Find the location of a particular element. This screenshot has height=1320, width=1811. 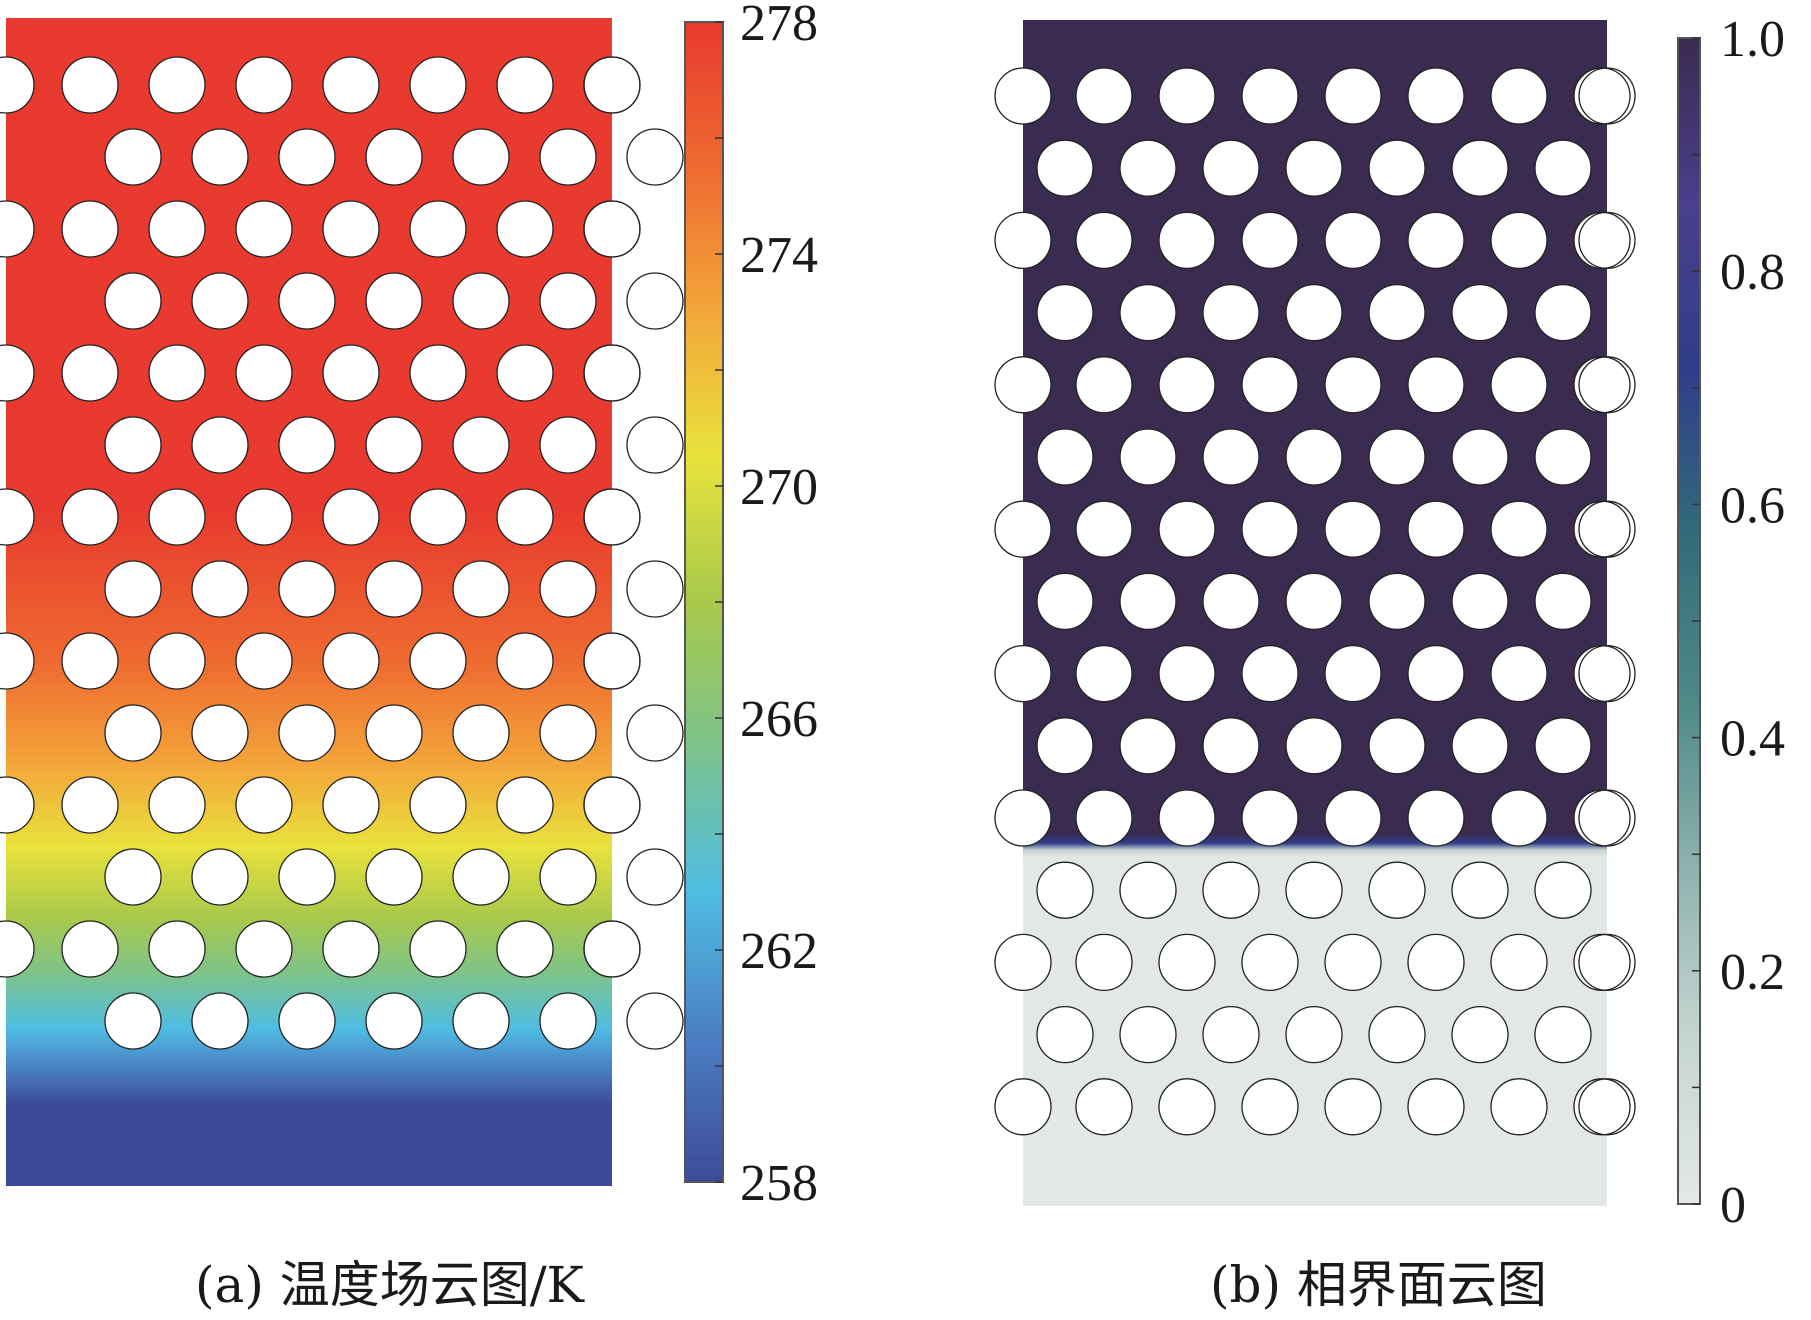

colorbar-b: 1.0 0.8 0.6 0.4 0.2 0 is located at coordinates (1731, 622).